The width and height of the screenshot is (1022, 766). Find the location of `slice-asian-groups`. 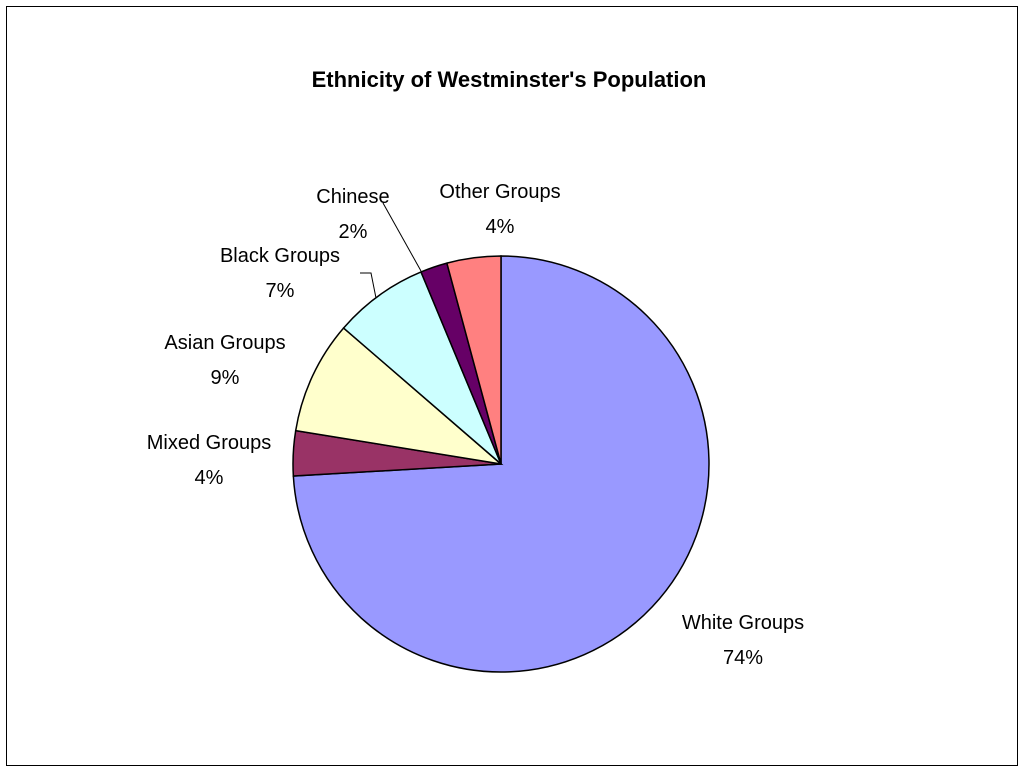

slice-asian-groups is located at coordinates (399, 396).